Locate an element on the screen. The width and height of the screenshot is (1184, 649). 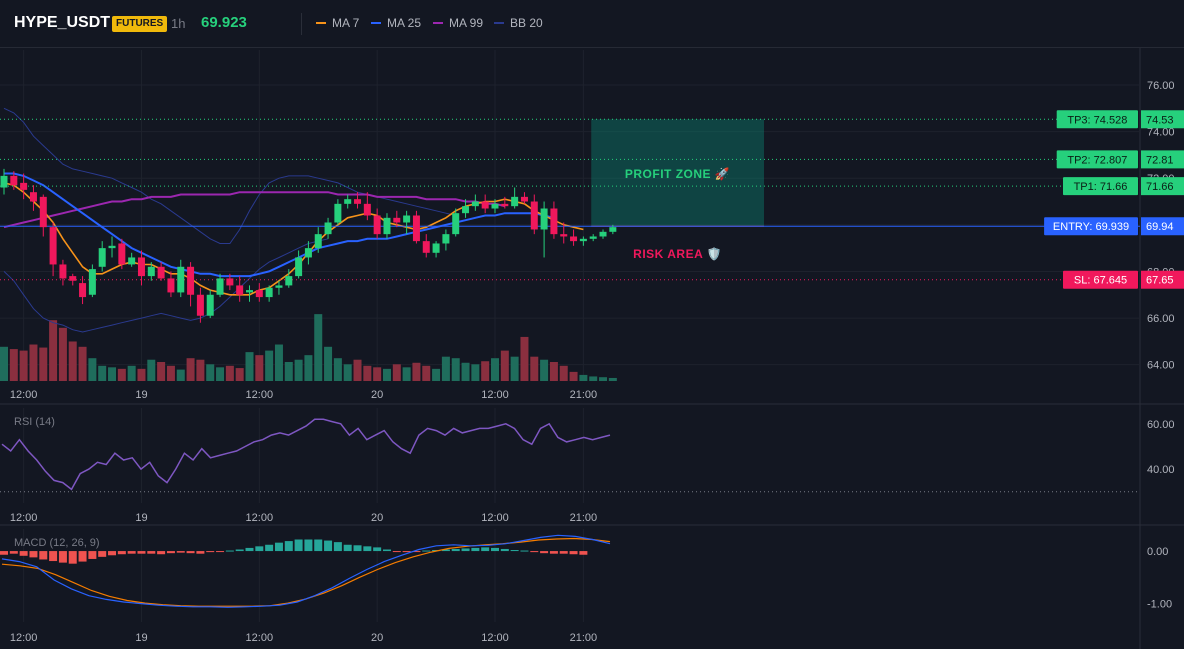
time-tick-label: 19 is located at coordinates (141, 638).